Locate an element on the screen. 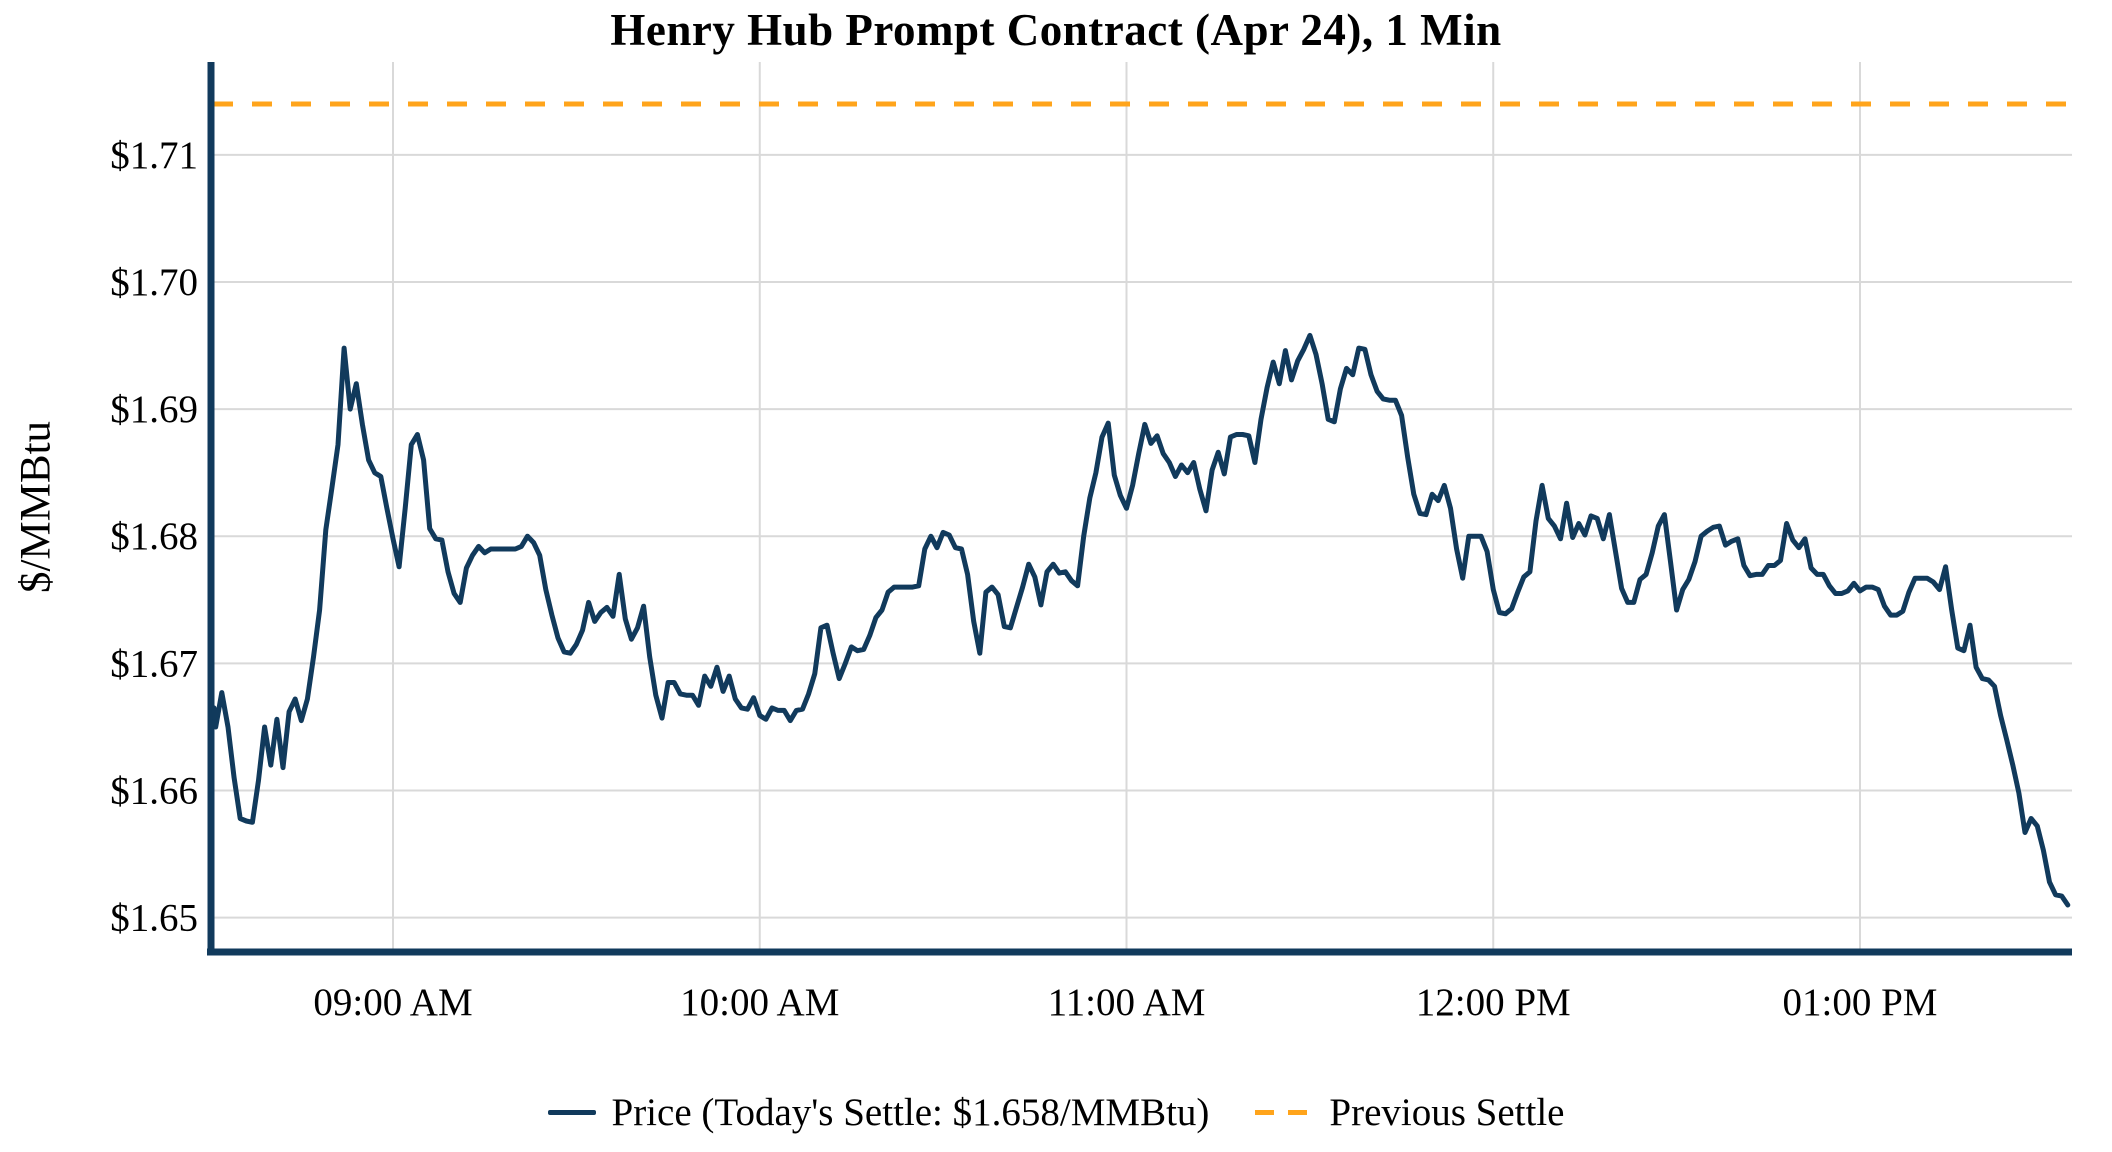 This screenshot has height=1152, width=2112. x-tick-label: 01:00 PM is located at coordinates (1860, 1002).